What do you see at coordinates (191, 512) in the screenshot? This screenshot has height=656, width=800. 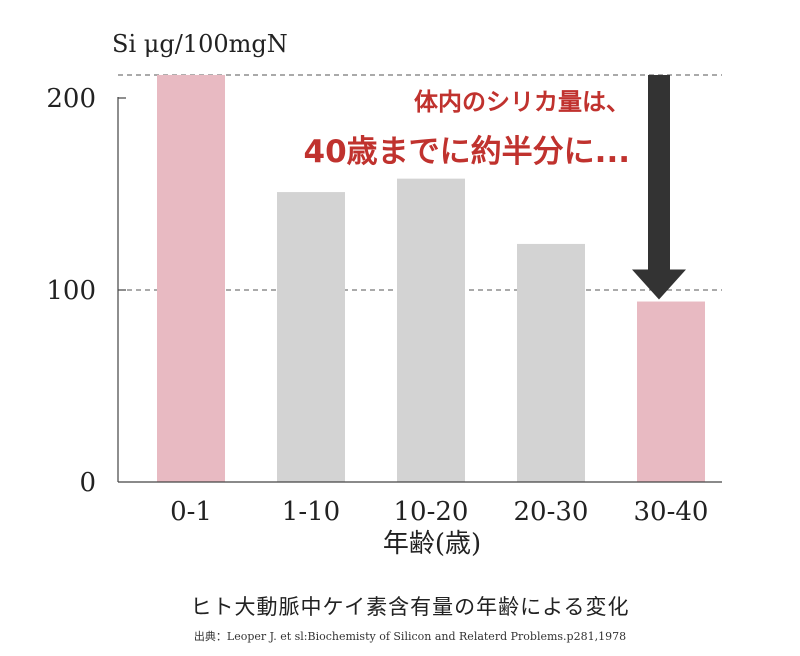 I see `x-tick-label-0-1: 0-1` at bounding box center [191, 512].